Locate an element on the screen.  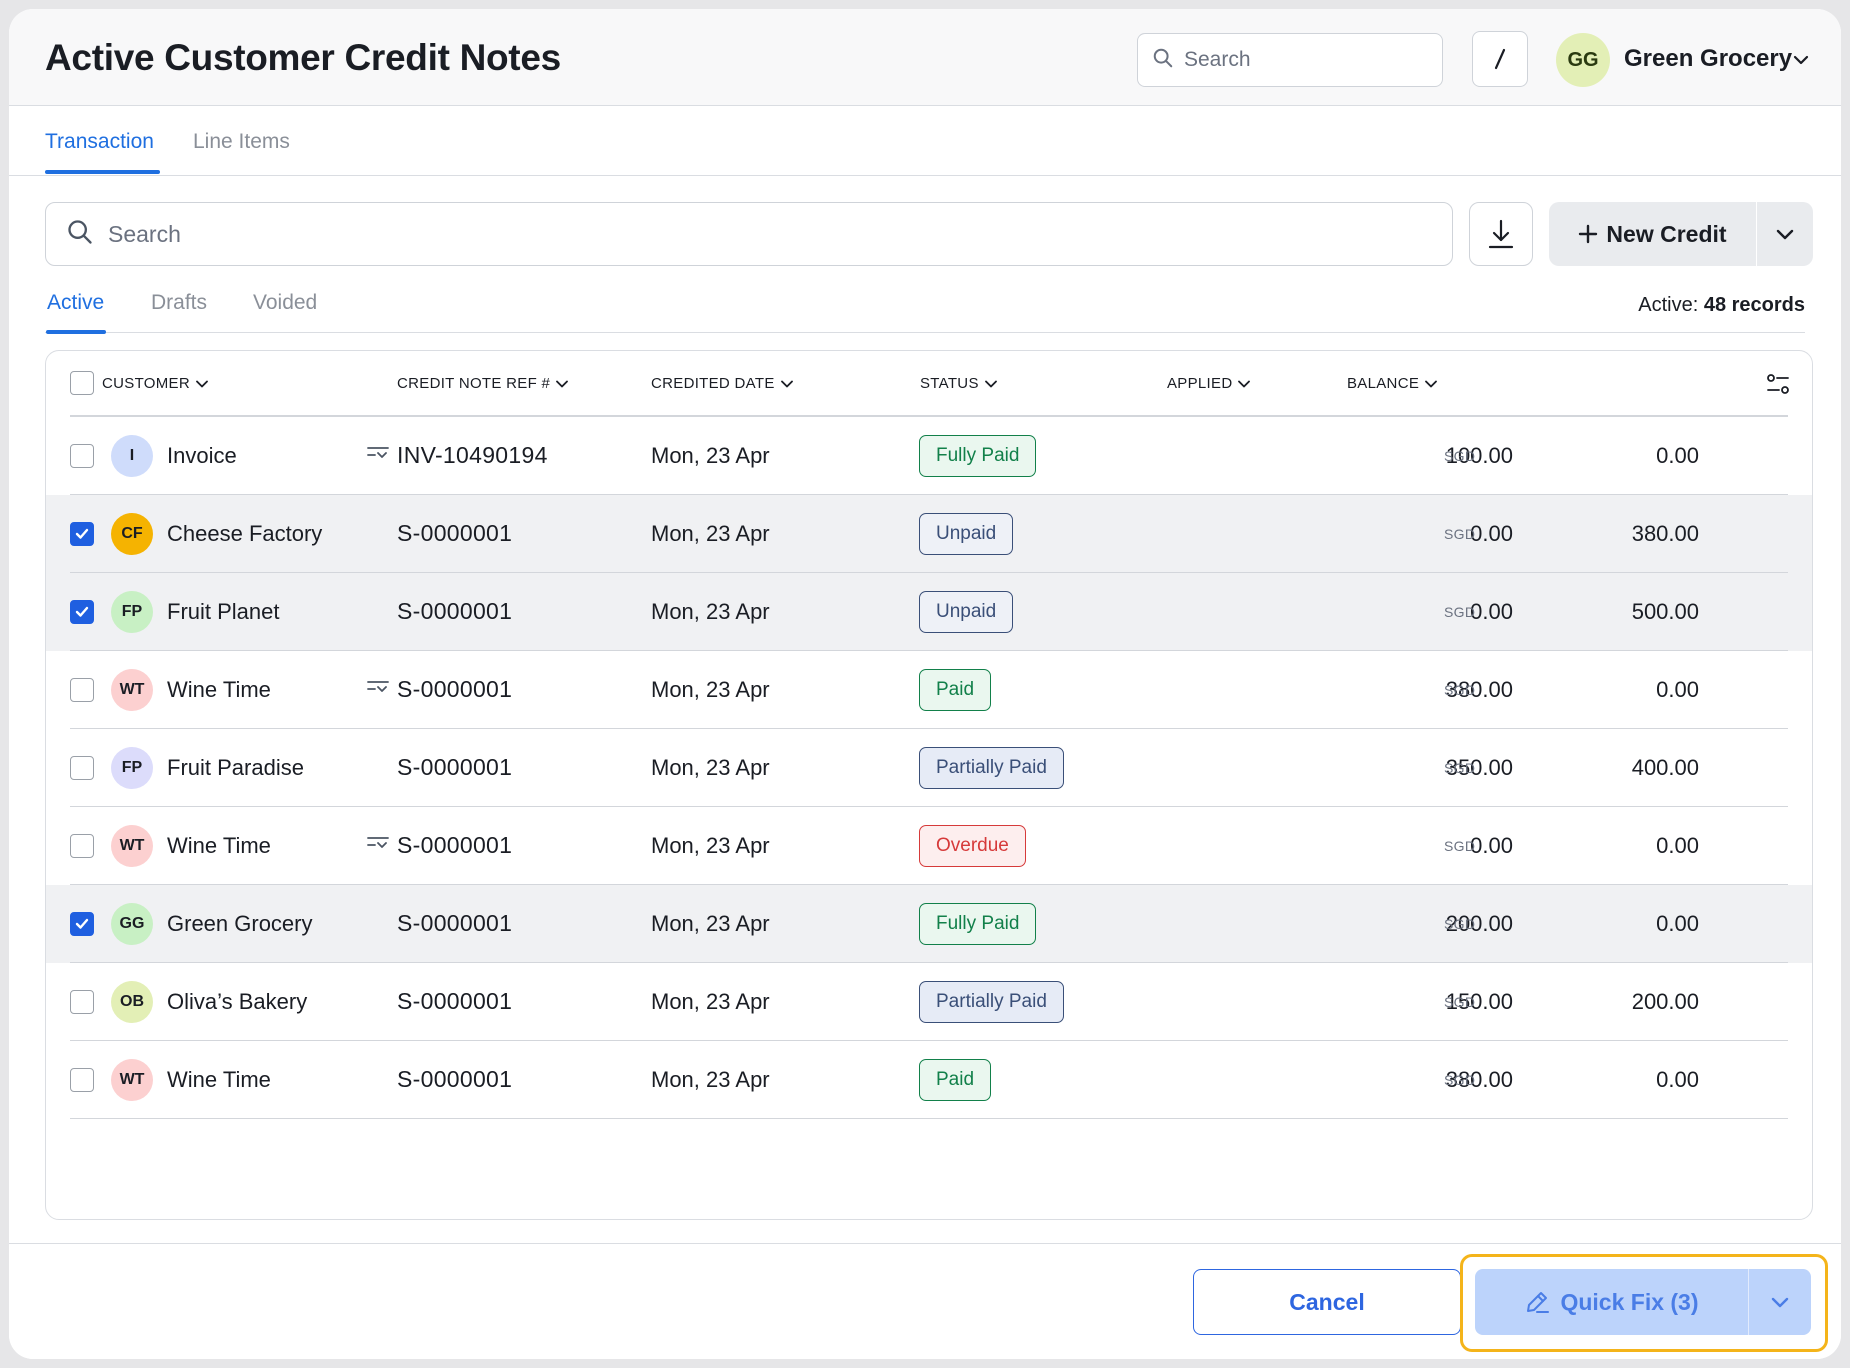
customer-avatar: WT is located at coordinates (132, 690).